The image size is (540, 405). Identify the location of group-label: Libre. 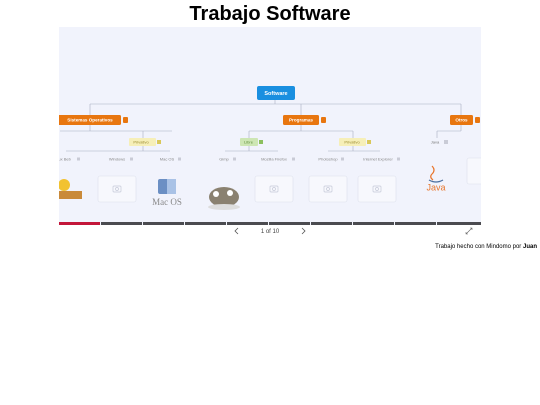
(249, 141).